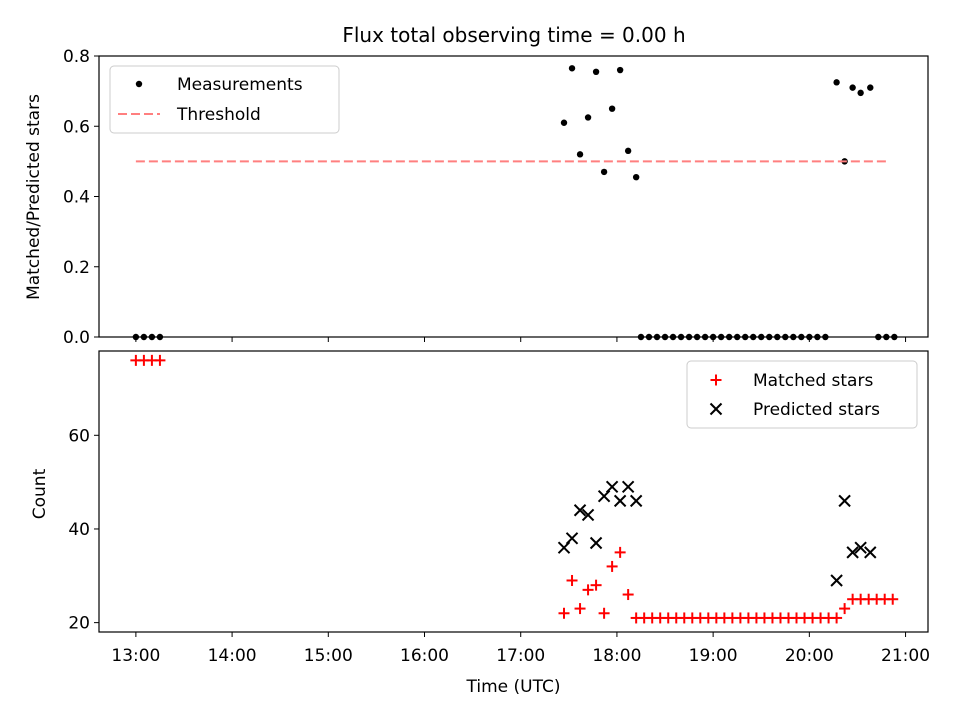  Describe the element at coordinates (79, 624) in the screenshot. I see `y-tick-label: 20` at that location.